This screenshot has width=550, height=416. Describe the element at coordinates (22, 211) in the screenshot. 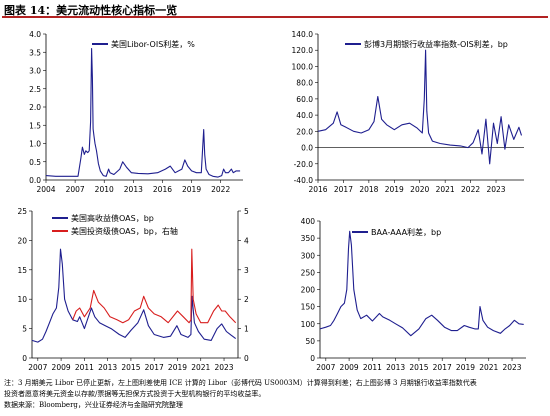

I see `y-tick-label: 25` at that location.